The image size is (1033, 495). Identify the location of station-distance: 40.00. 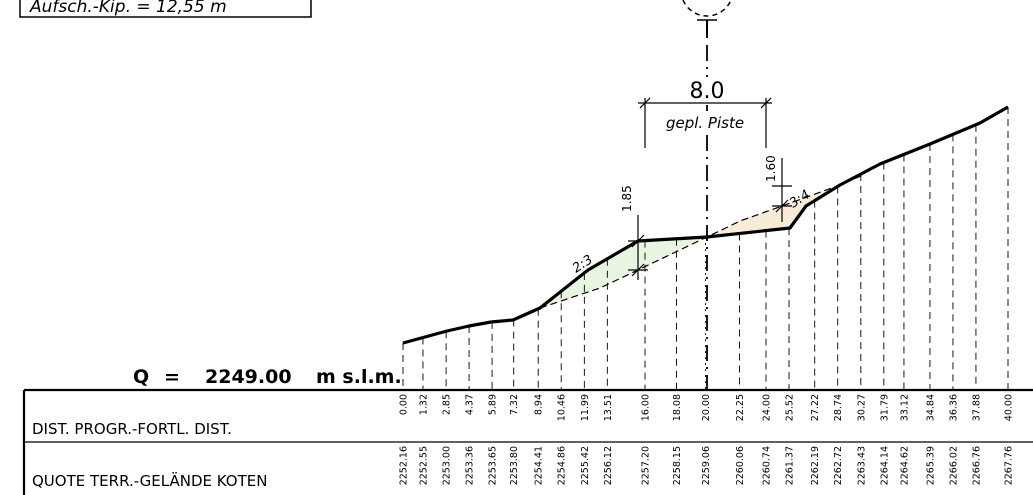
(1009, 407).